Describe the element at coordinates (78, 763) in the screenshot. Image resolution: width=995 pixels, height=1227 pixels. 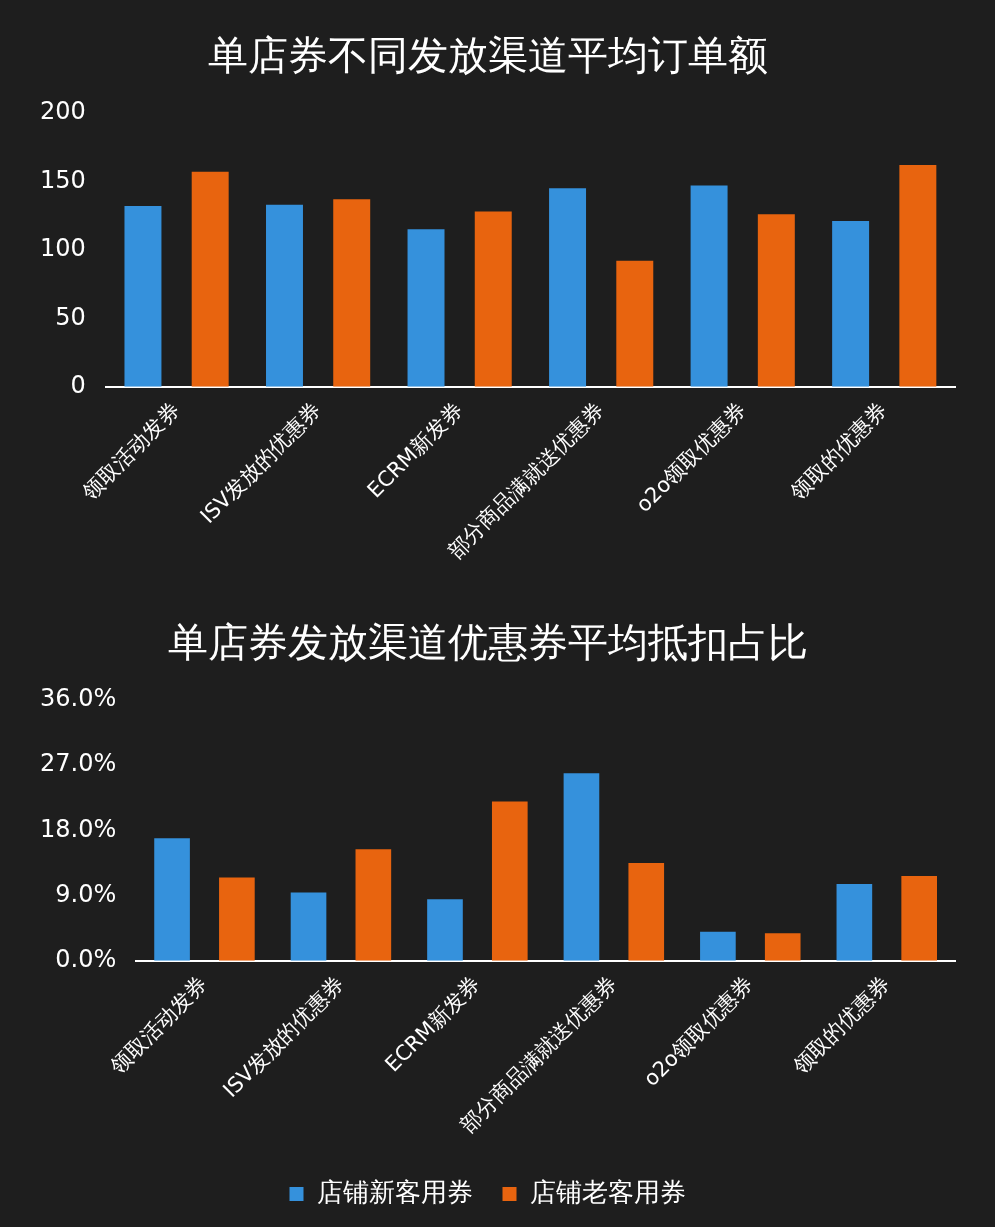
I see `y-tick-label: 27.0%` at that location.